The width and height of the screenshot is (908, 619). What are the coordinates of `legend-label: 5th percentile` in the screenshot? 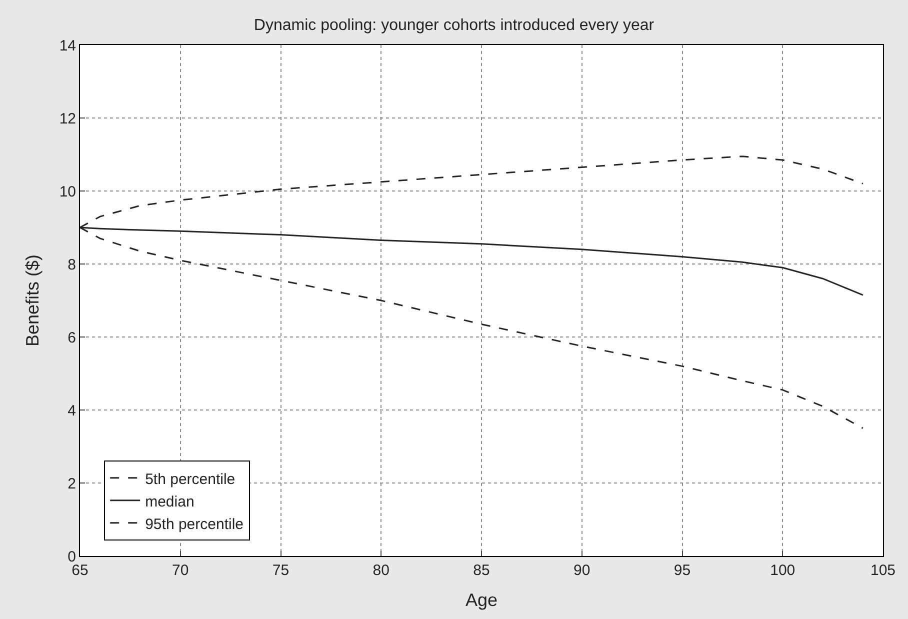 It's located at (190, 479).